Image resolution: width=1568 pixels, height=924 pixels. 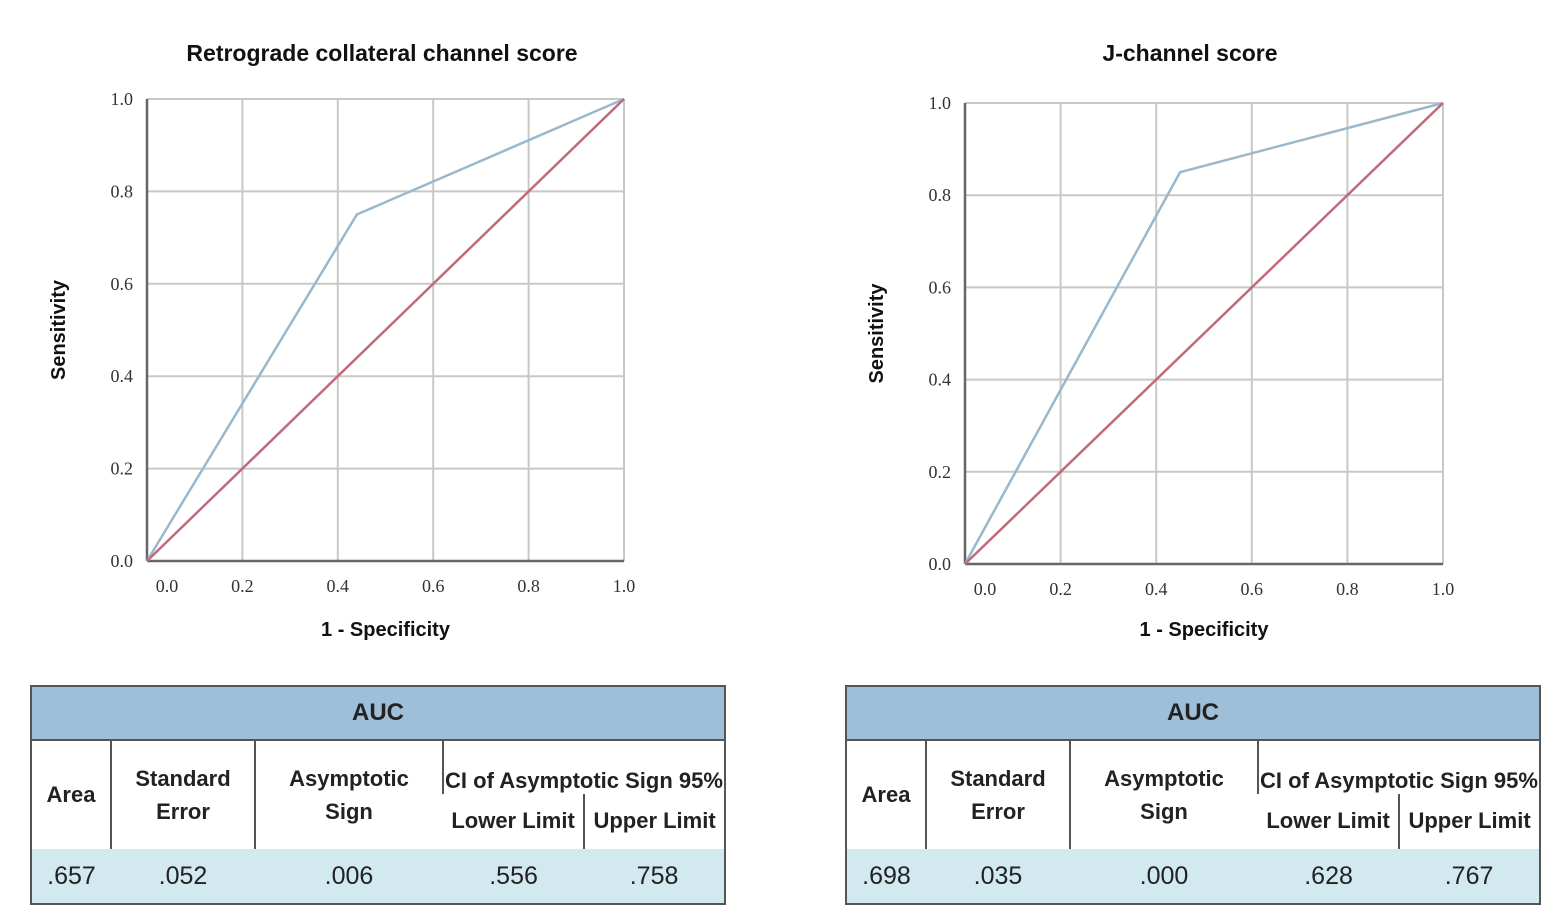 I want to click on value-upper-limit: .767, so click(x=1469, y=876).